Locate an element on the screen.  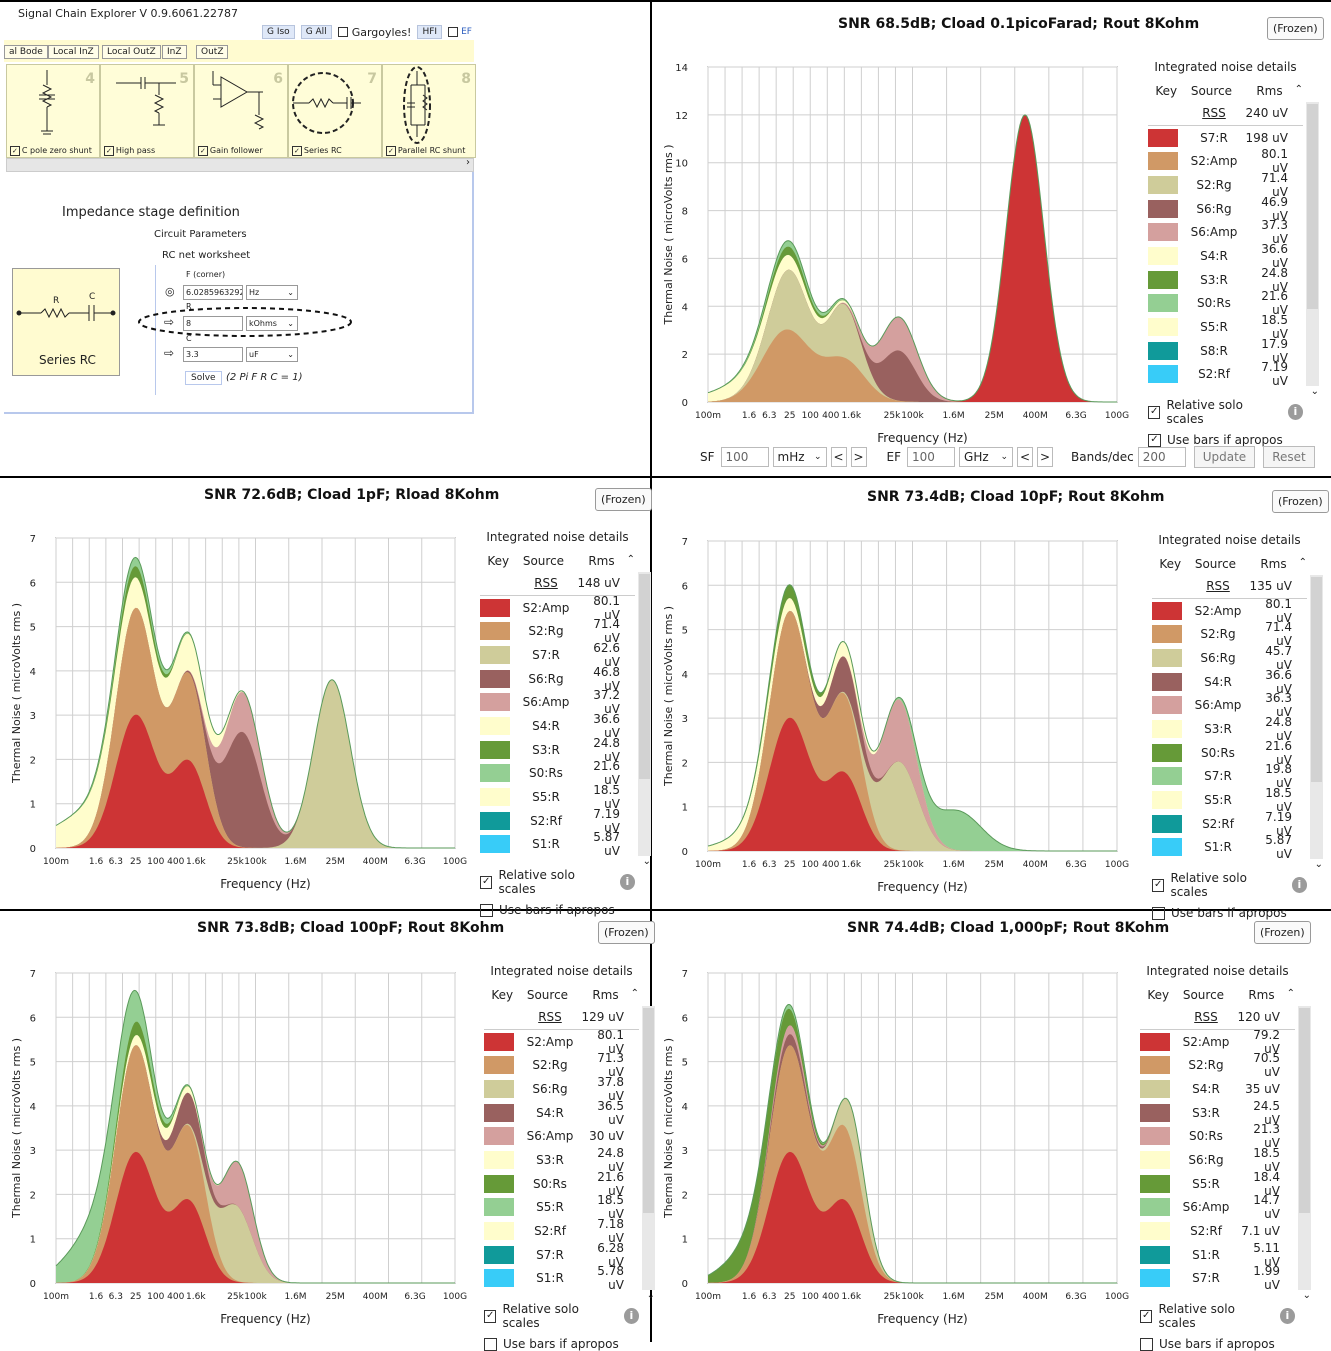
gargoyles-checkbox: Gargoyles! is located at coordinates (374, 32).